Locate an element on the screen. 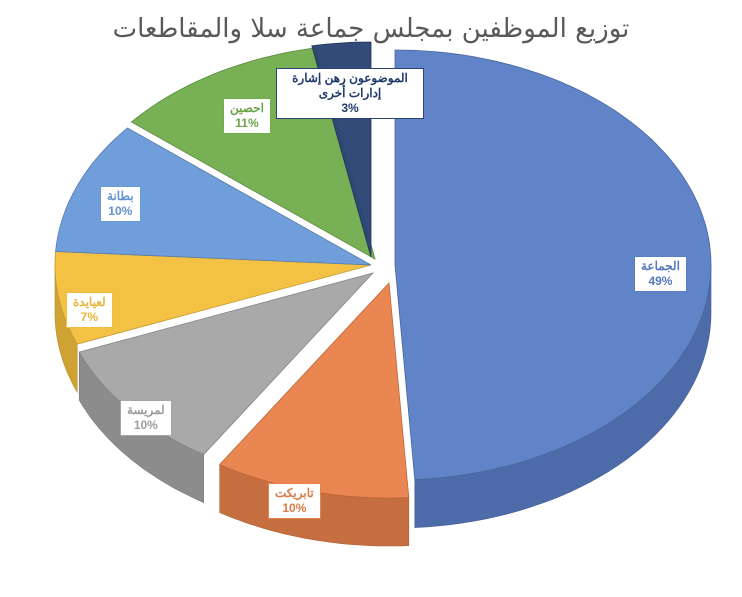 The image size is (742, 597). data-label-category: تابريكت is located at coordinates (294, 493).